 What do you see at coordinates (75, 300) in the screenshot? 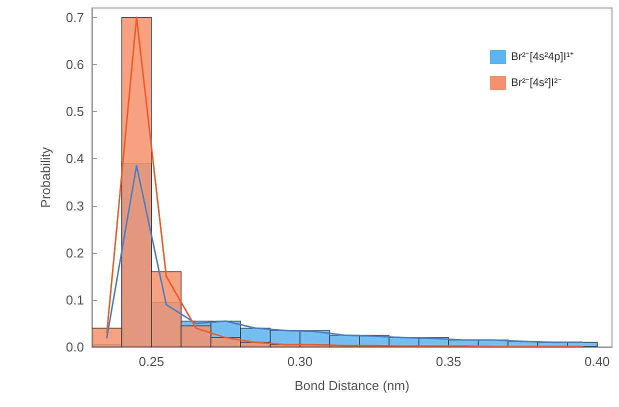
I see `y-tick-label: 0.1` at bounding box center [75, 300].